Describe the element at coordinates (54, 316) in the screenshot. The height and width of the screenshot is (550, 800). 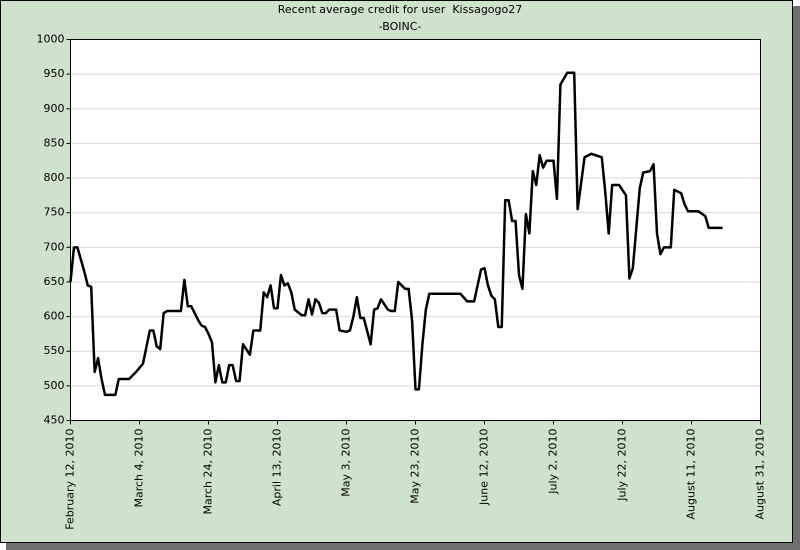
I see `y-tick-label: 600` at that location.